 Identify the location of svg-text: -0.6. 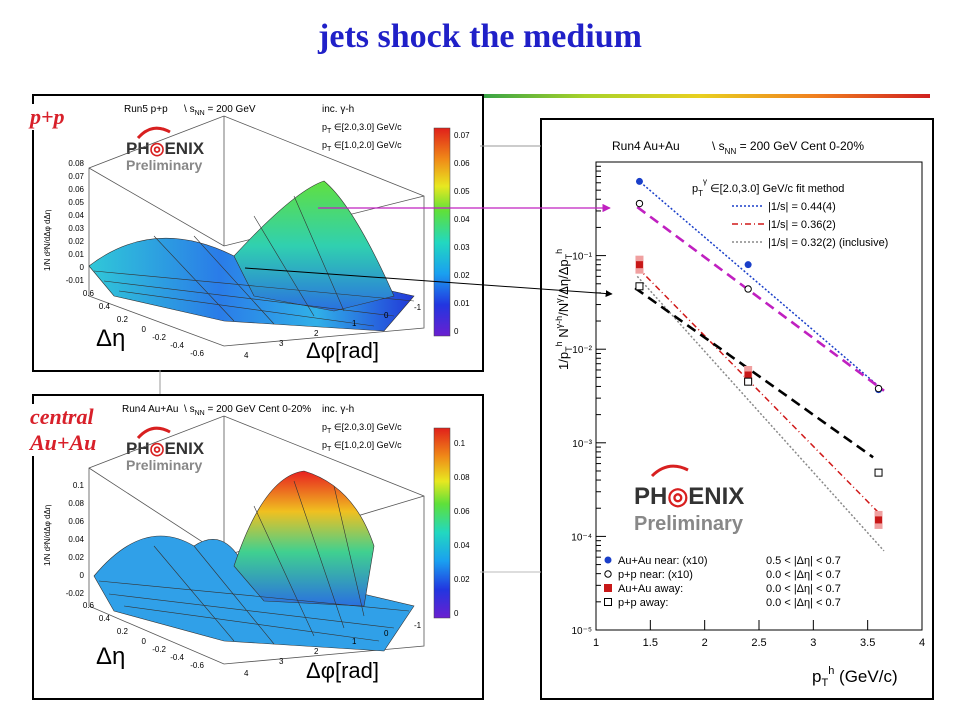
(197, 665).